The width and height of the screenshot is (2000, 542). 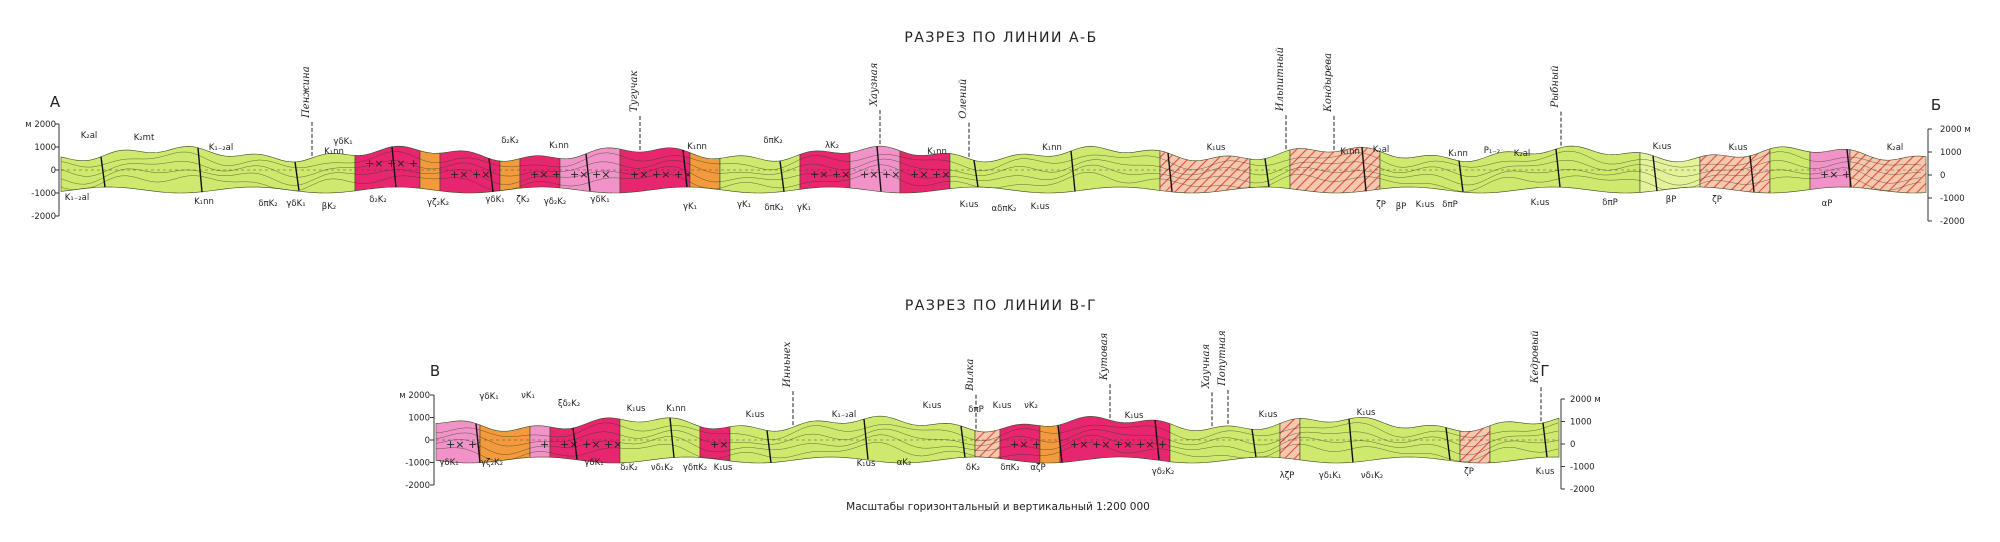 I want to click on formation-label: γδπK₂, so click(x=695, y=468).